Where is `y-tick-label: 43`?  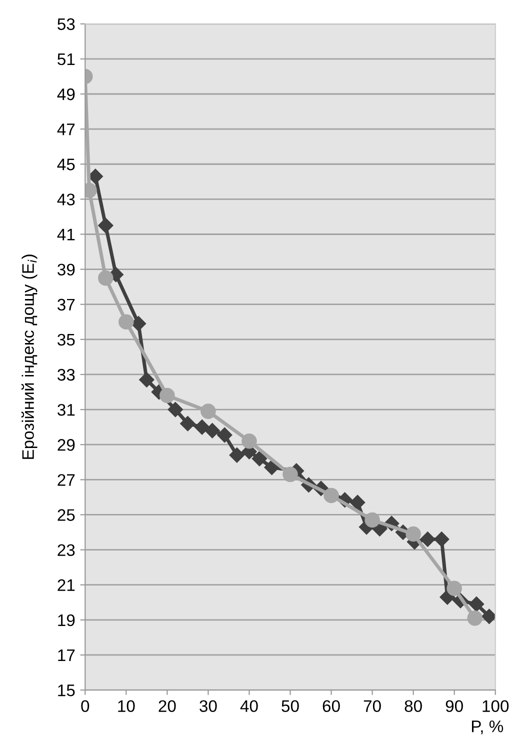
y-tick-label: 43 is located at coordinates (66, 200).